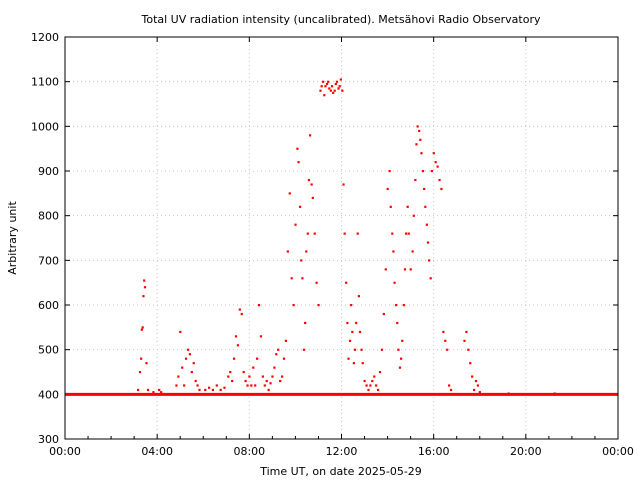  Describe the element at coordinates (157, 451) in the screenshot. I see `x-tick-label: 04:00` at that location.